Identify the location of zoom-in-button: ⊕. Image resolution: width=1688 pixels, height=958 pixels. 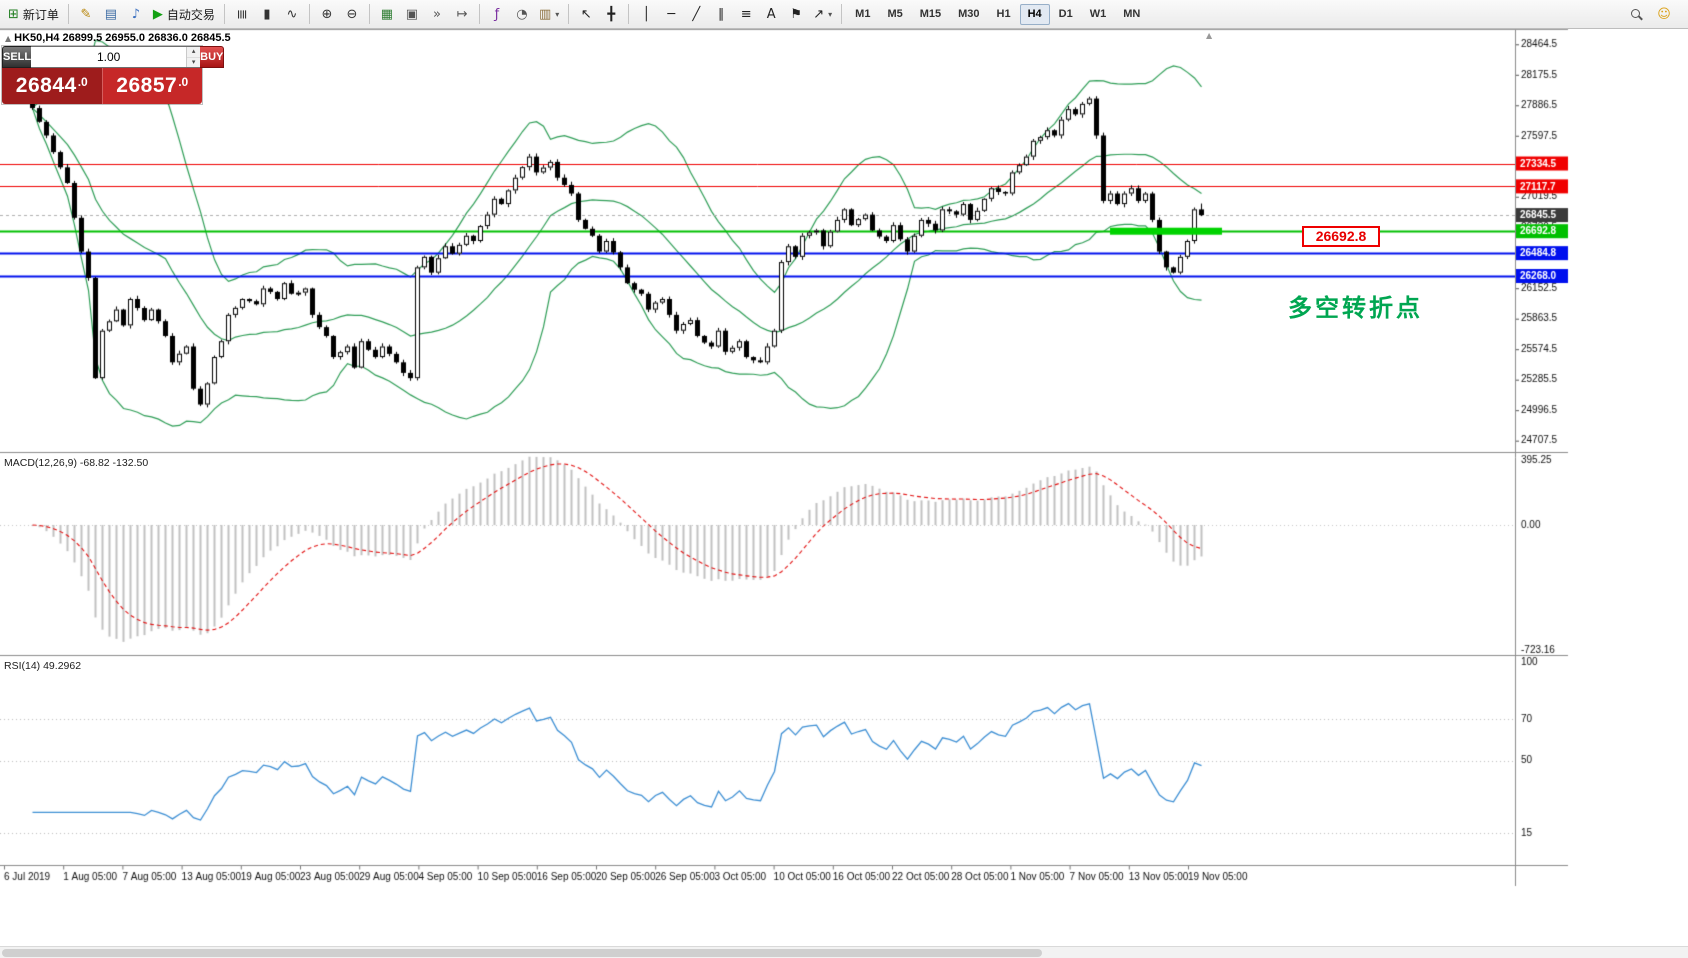
(327, 14).